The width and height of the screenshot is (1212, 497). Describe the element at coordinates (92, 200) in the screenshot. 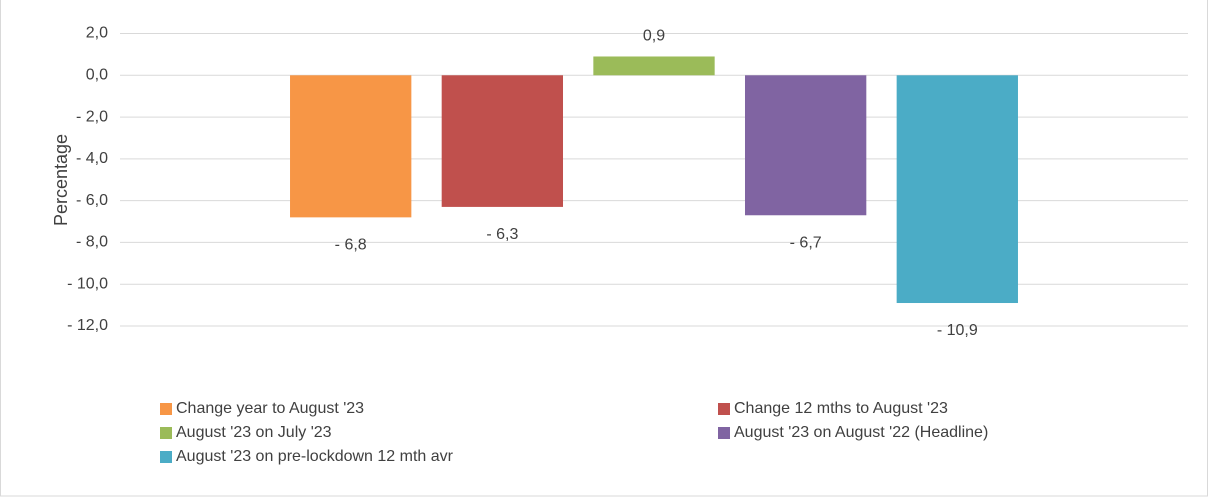

I see `y-tick-label: - 6,0` at that location.